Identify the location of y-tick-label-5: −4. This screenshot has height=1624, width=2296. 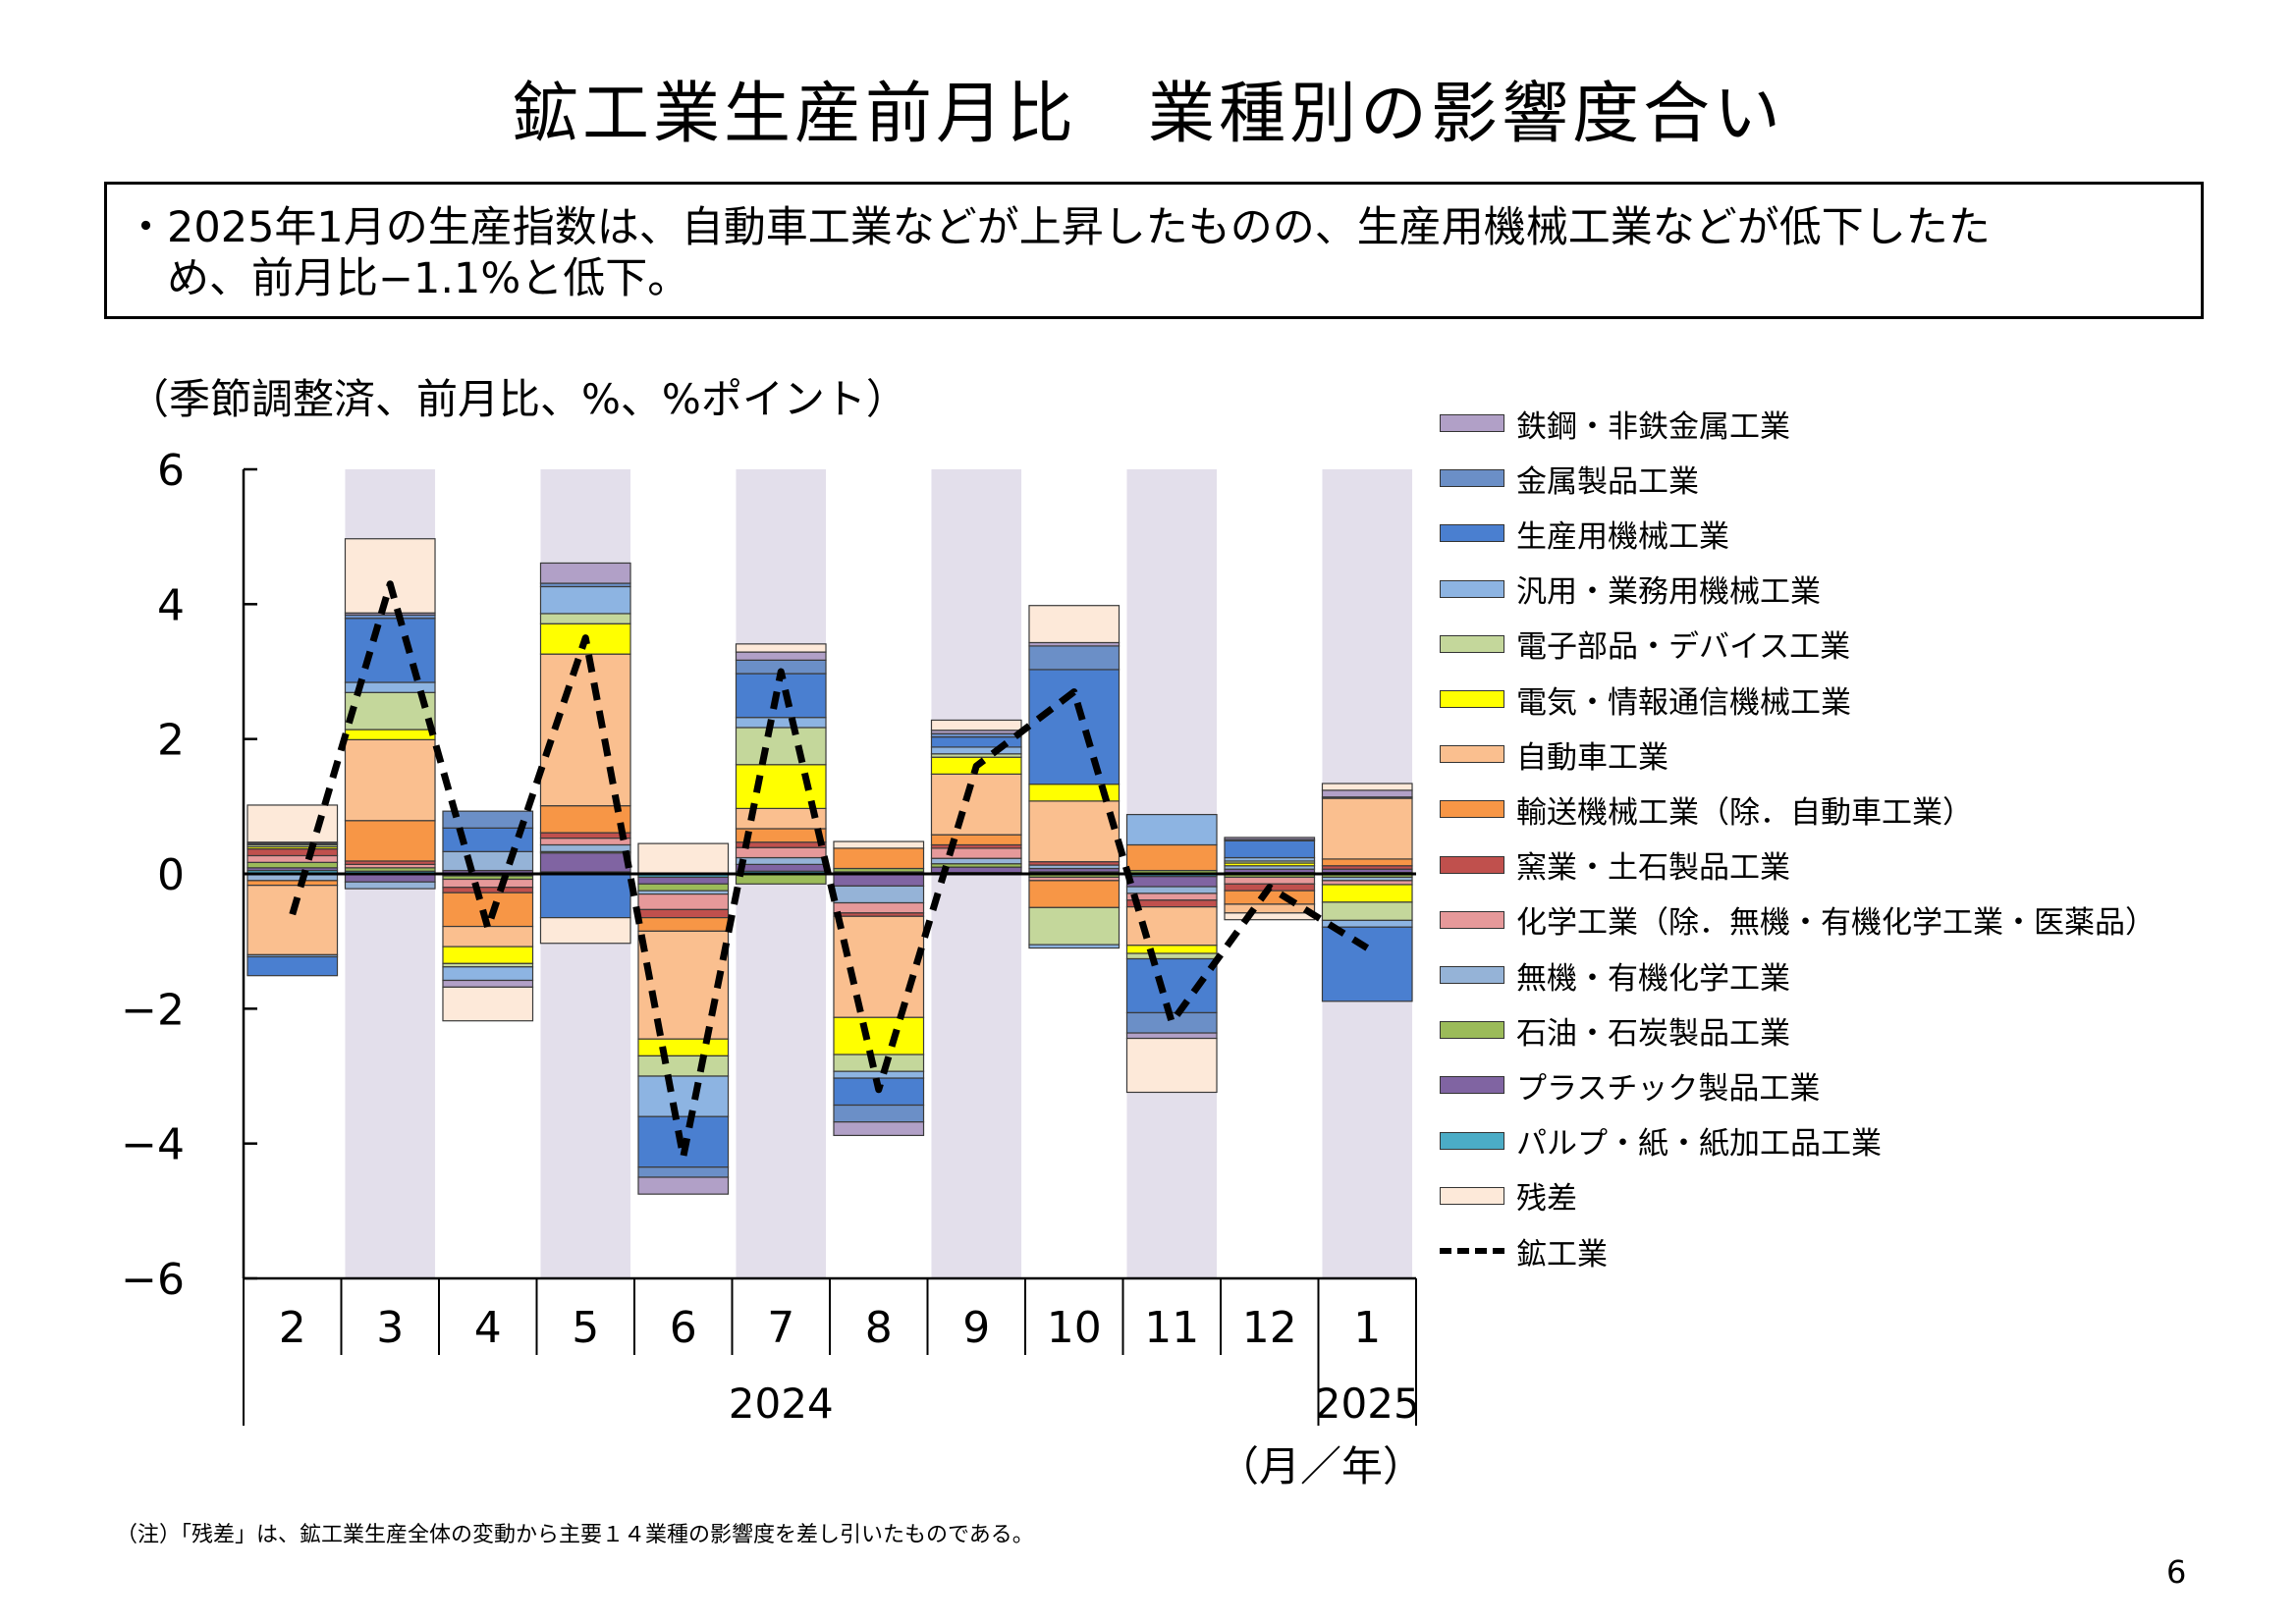
(153, 1145).